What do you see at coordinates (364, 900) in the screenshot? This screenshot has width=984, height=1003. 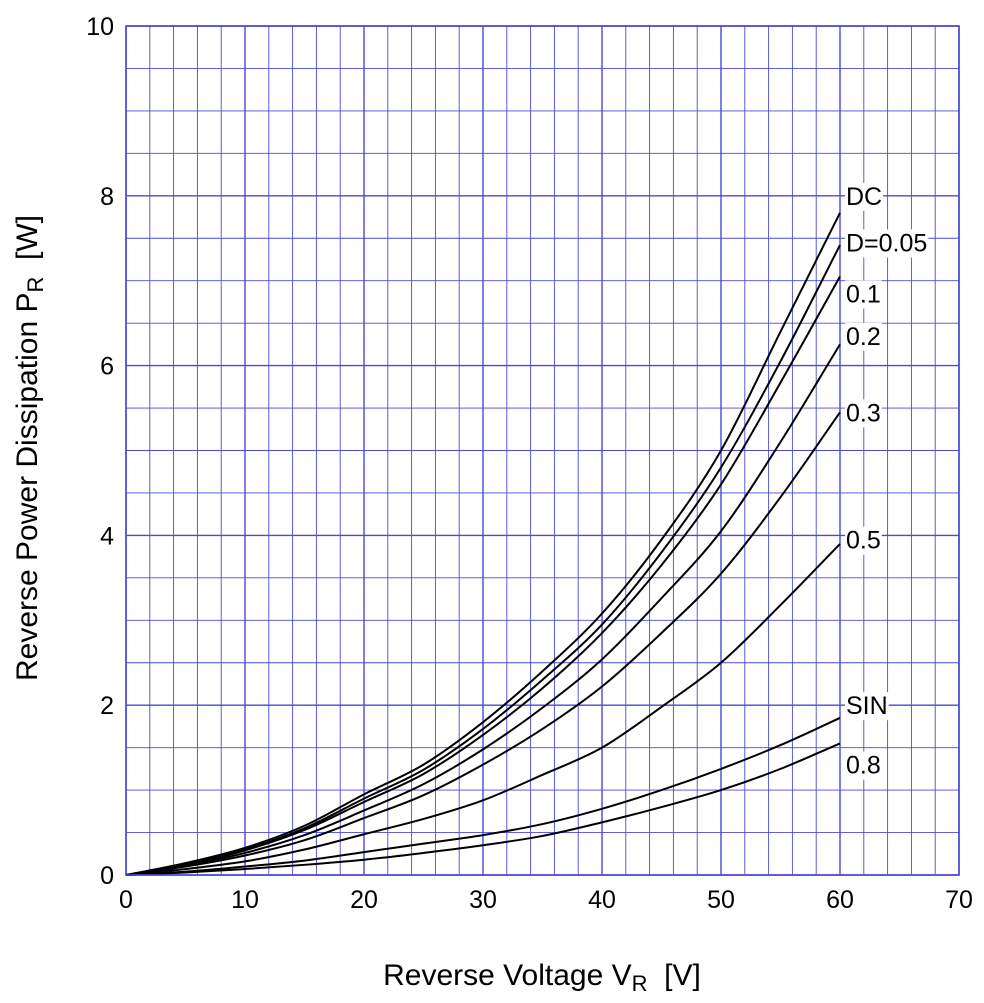 I see `x-tick-label: 20` at bounding box center [364, 900].